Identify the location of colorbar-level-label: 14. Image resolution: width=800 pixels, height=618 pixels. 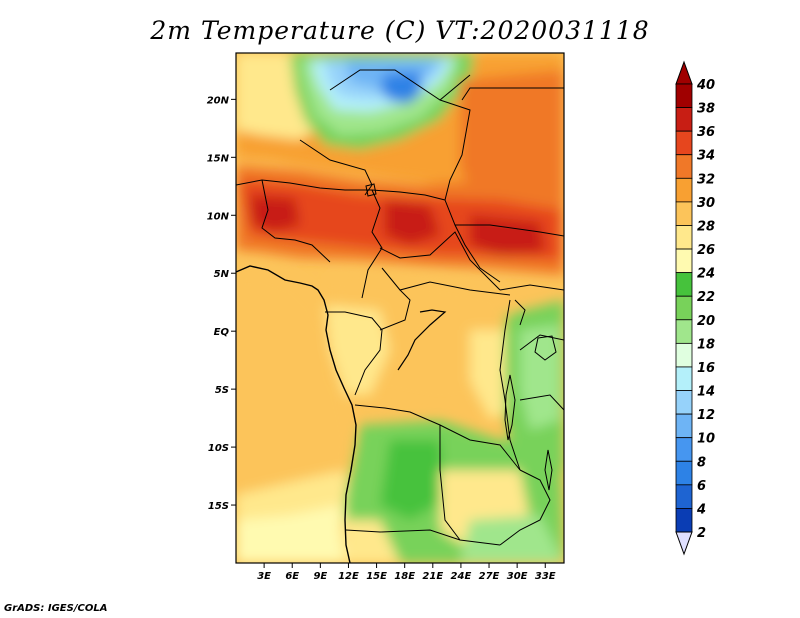
(706, 392).